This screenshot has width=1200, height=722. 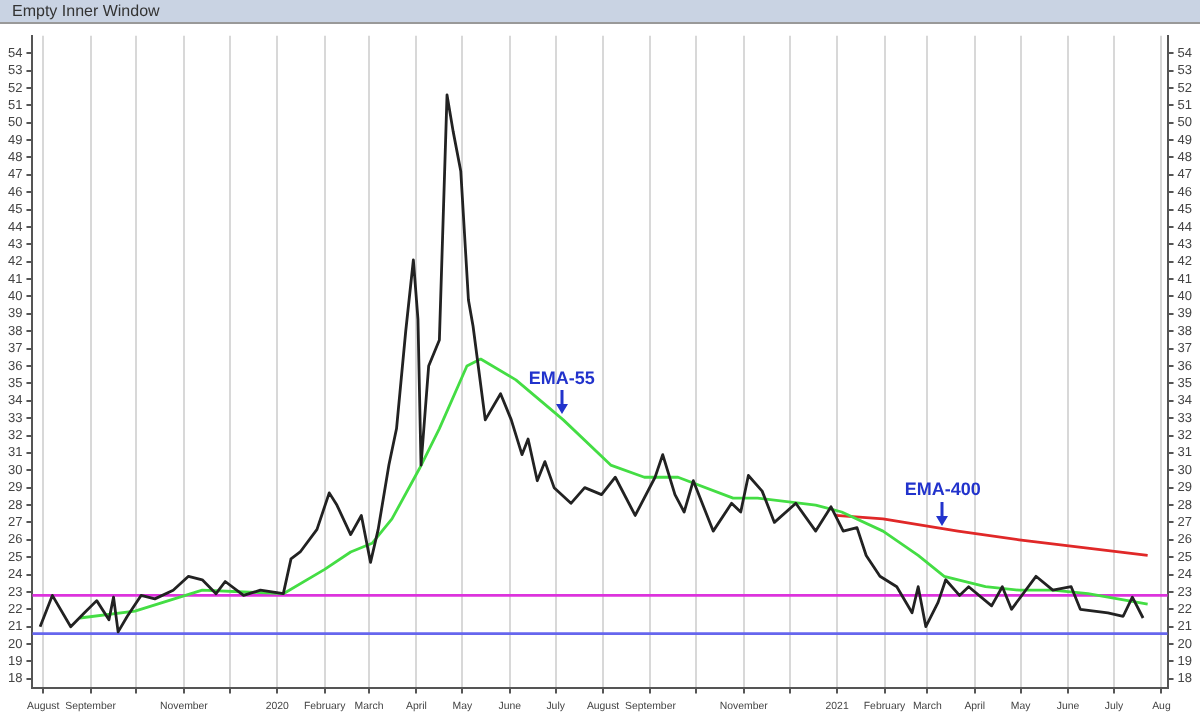 I want to click on annotation: EMA-55, so click(x=561, y=377).